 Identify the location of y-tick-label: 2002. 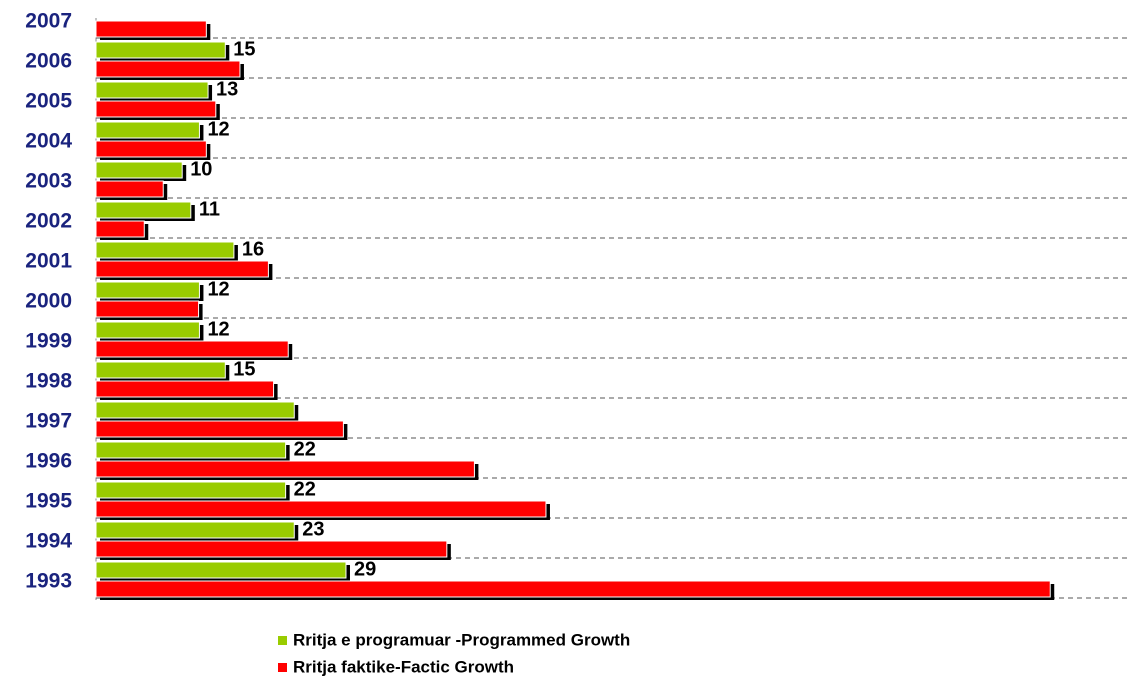
(48, 221).